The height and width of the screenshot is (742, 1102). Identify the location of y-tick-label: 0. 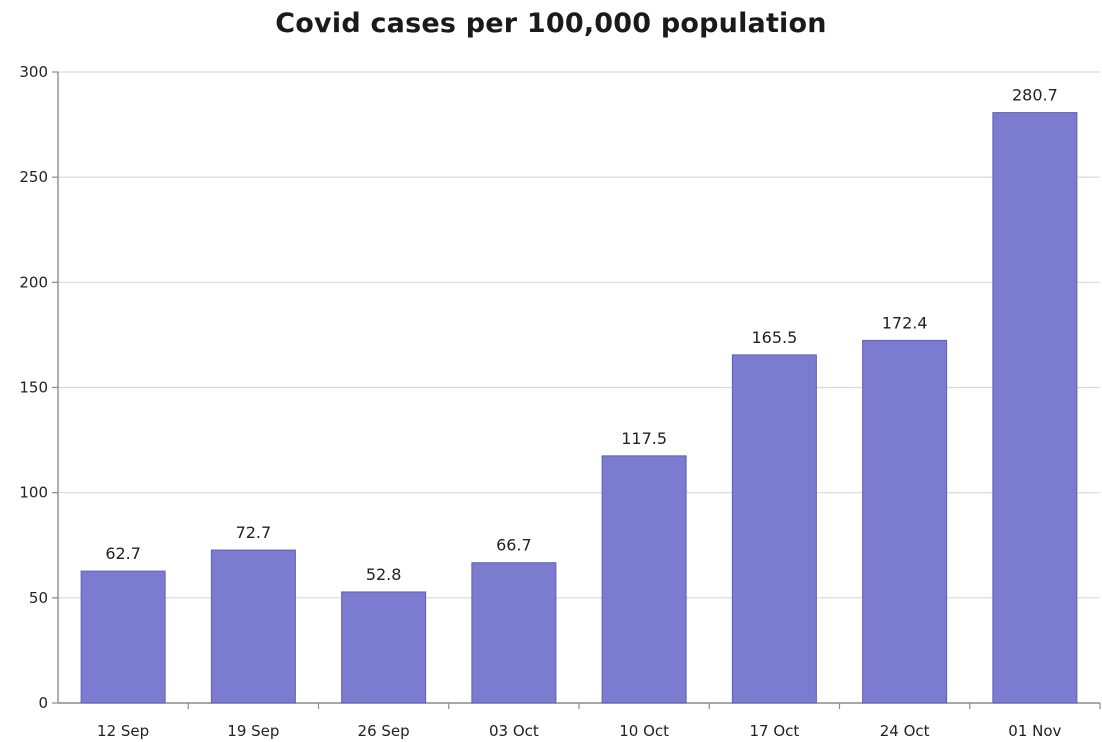
(43, 703).